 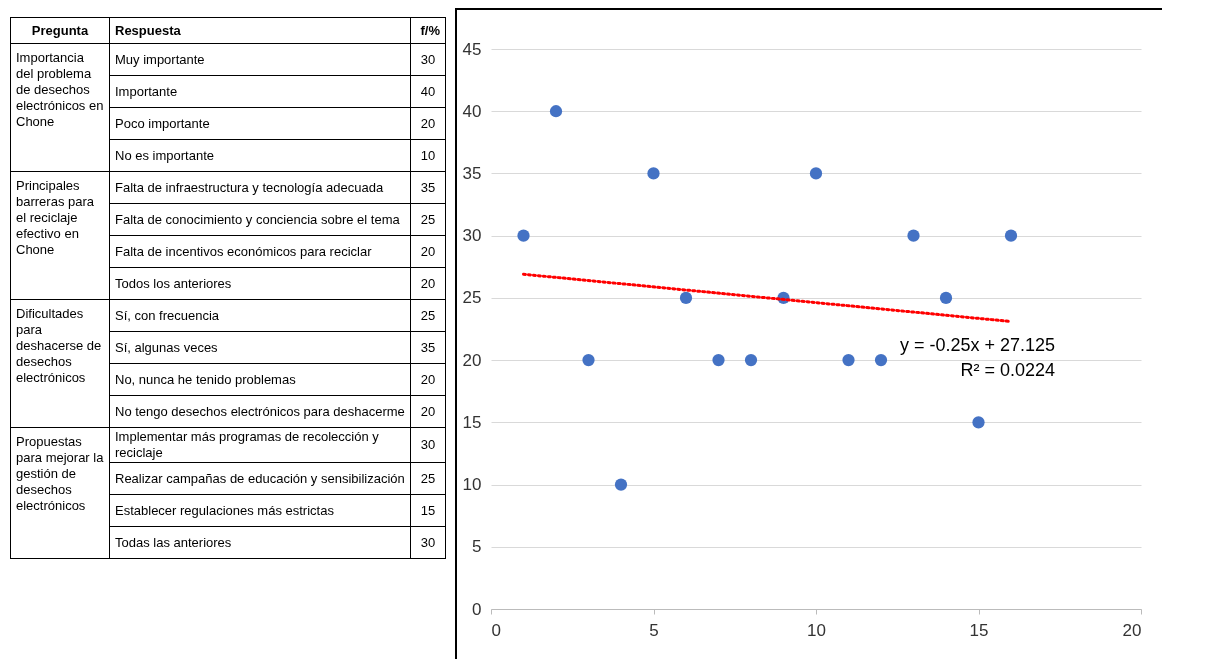 I want to click on text: Realizar campañas de educación y sensibilización, so click(x=260, y=478).